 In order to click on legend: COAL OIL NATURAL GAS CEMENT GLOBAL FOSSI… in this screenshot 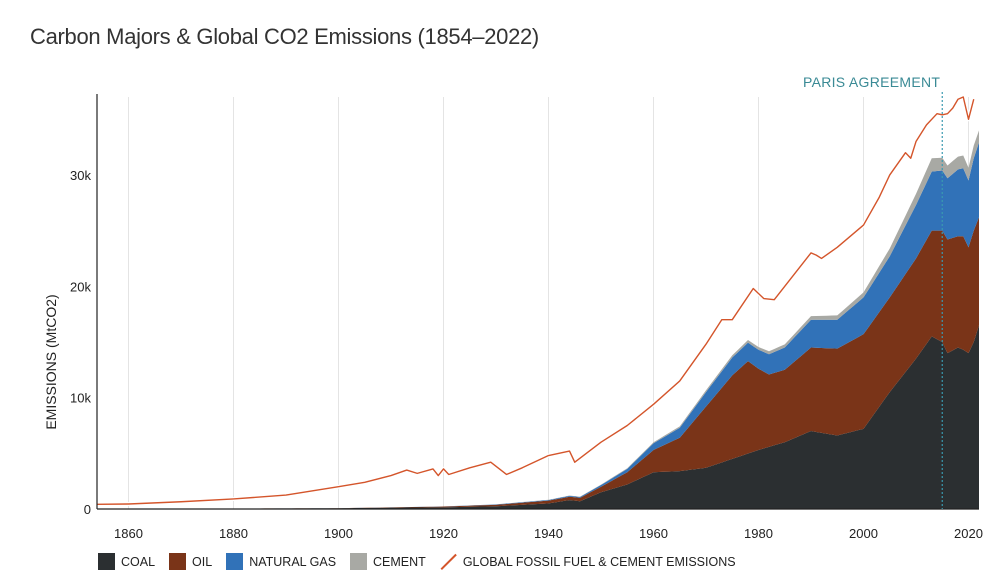, I will do `click(417, 561)`.